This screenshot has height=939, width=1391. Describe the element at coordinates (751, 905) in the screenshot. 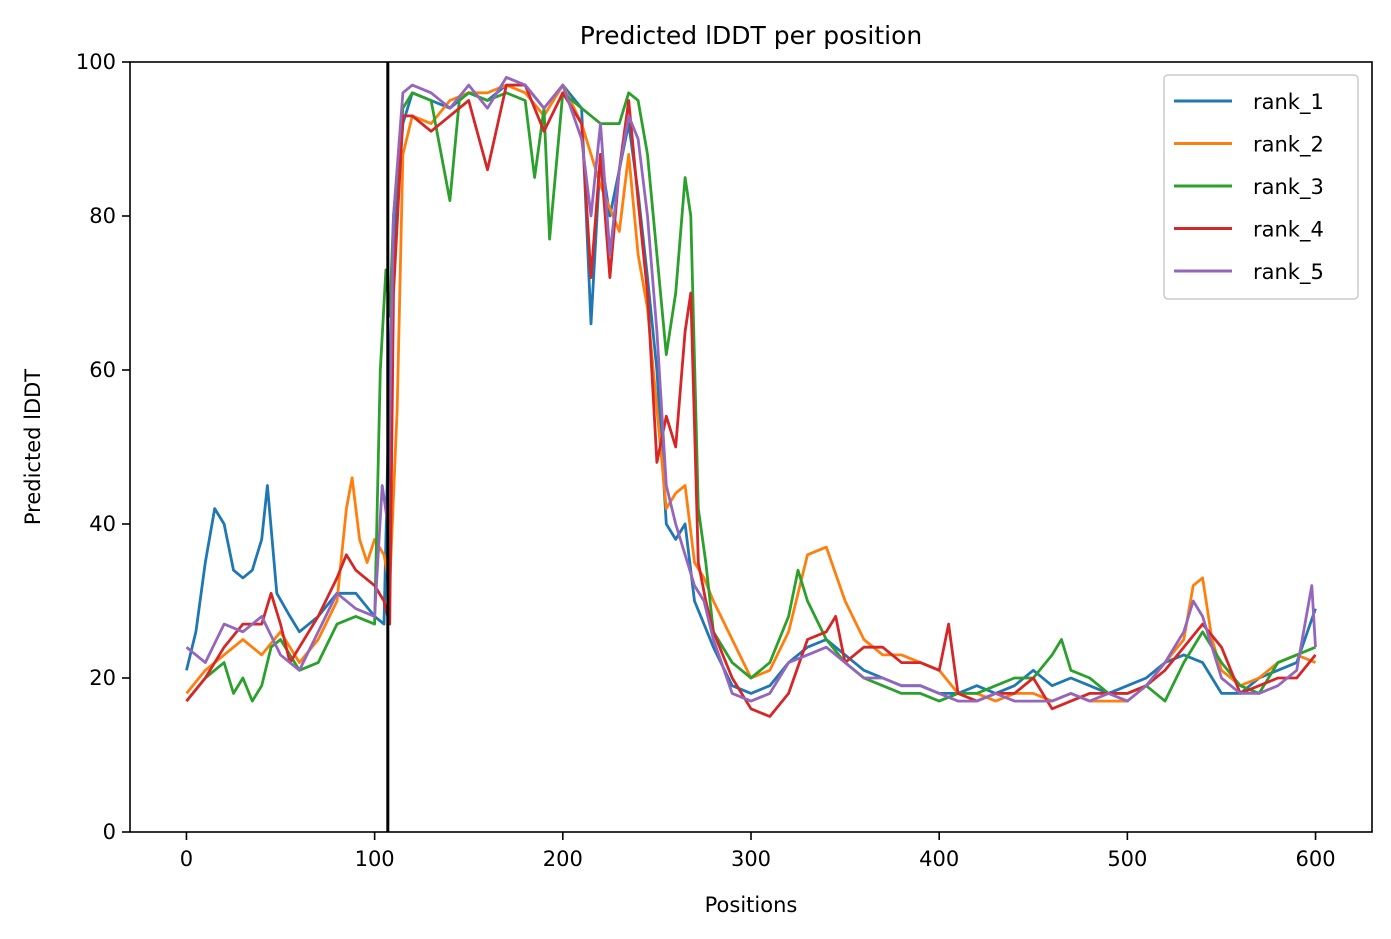

I see `x-axis-label: Positions` at that location.